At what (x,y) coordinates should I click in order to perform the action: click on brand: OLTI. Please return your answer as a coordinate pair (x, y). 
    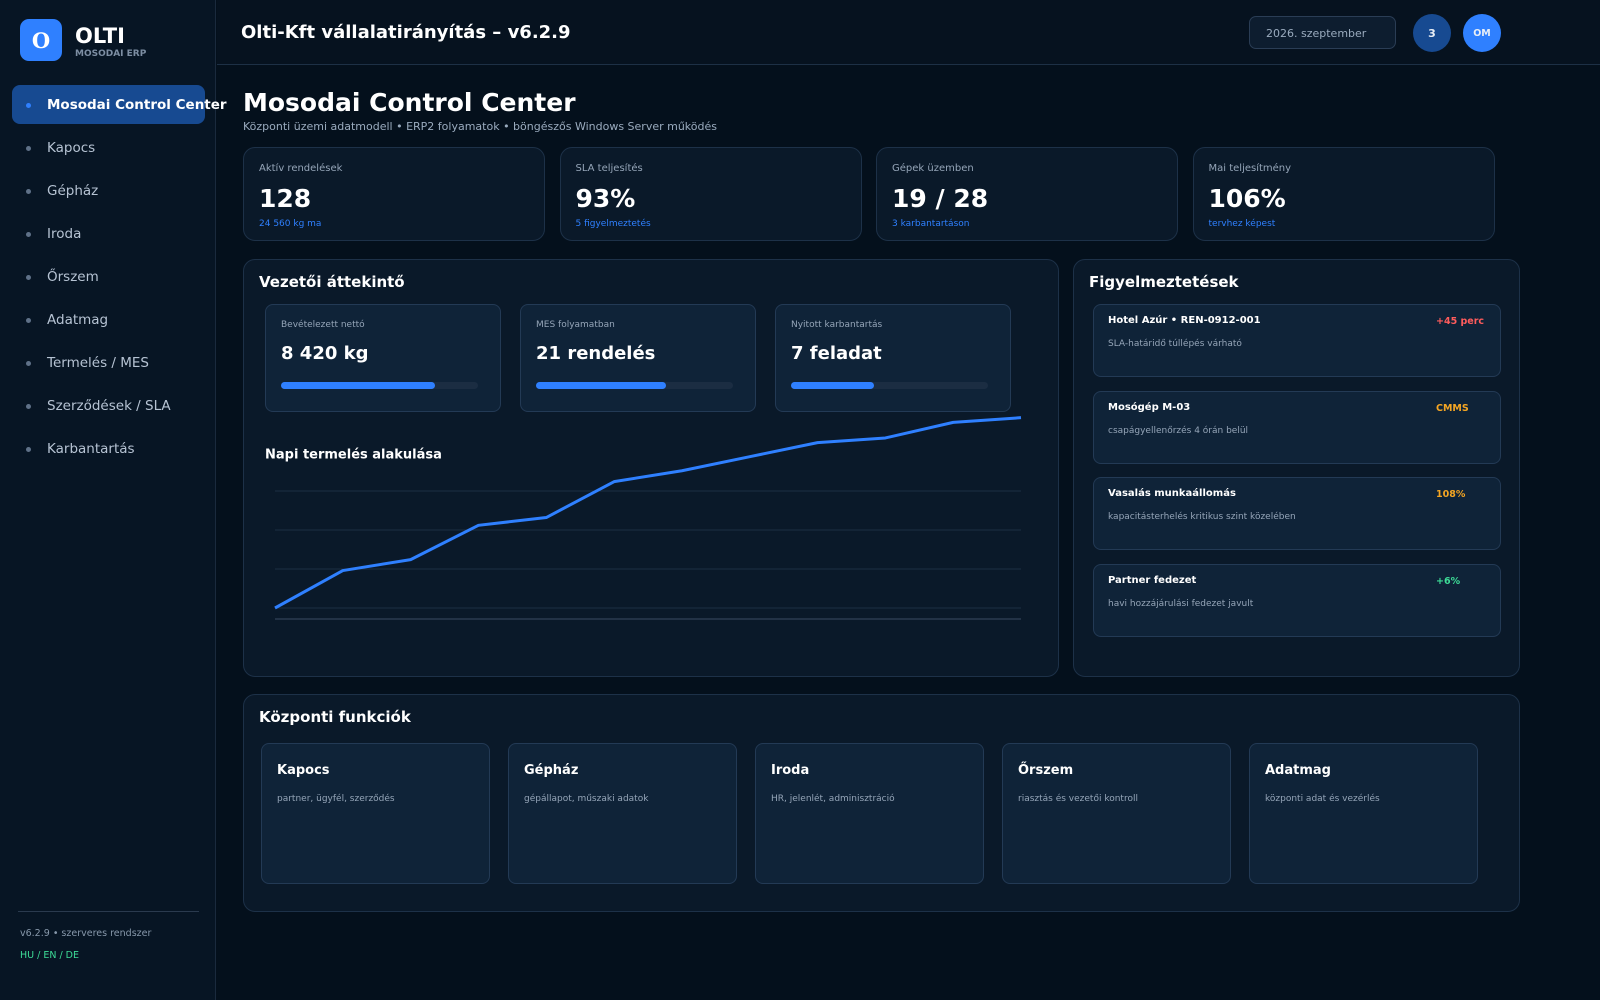
    Looking at the image, I should click on (100, 36).